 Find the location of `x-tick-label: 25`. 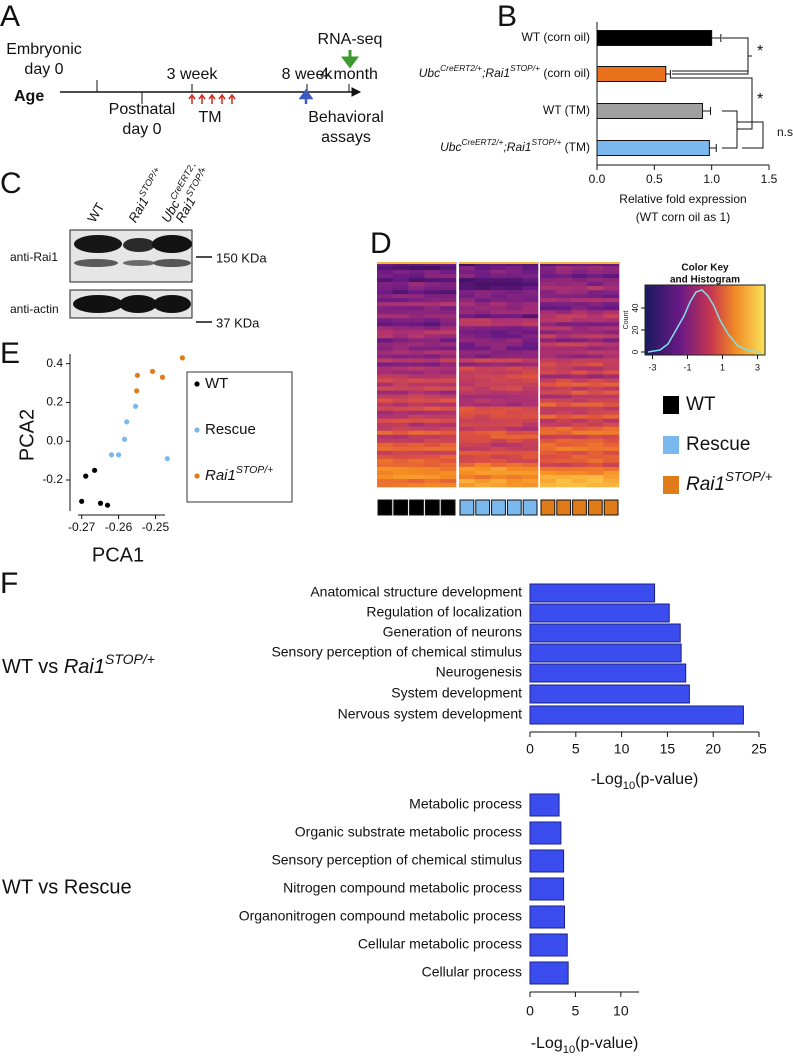

x-tick-label: 25 is located at coordinates (759, 749).